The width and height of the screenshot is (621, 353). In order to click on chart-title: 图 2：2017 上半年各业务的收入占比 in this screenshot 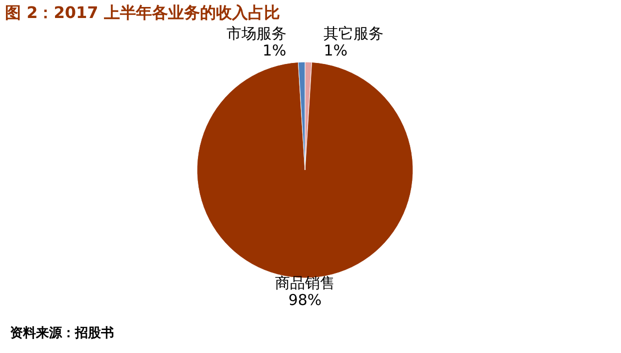, I will do `click(142, 12)`.